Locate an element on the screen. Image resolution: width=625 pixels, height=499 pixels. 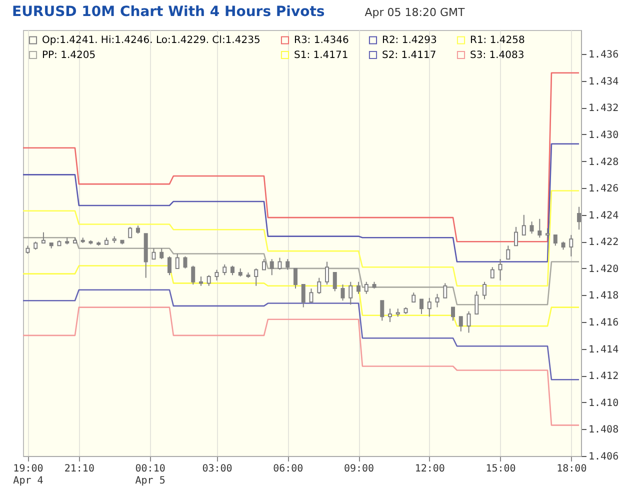
x-tick-label: 18:00 is located at coordinates (571, 469).